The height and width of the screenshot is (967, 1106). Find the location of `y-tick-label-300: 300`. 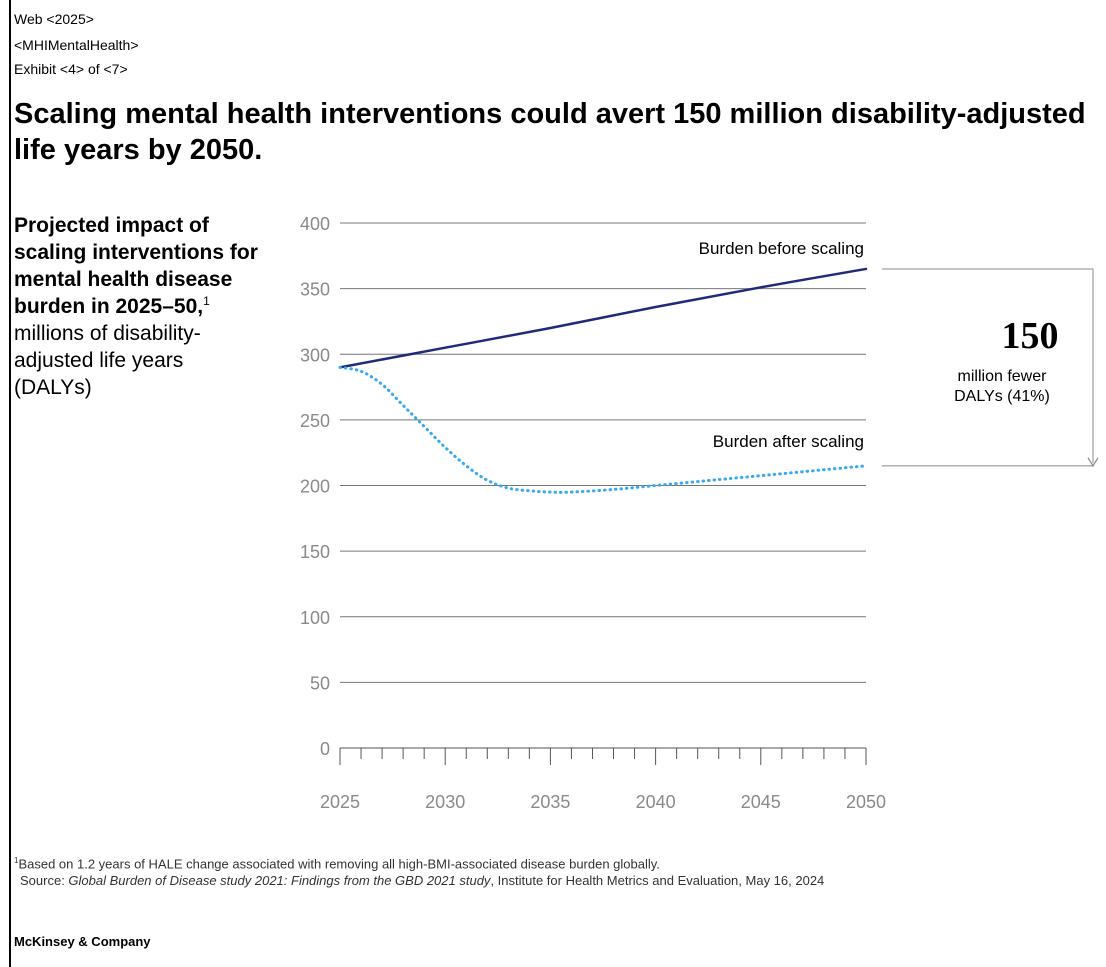

y-tick-label-300: 300 is located at coordinates (315, 355).